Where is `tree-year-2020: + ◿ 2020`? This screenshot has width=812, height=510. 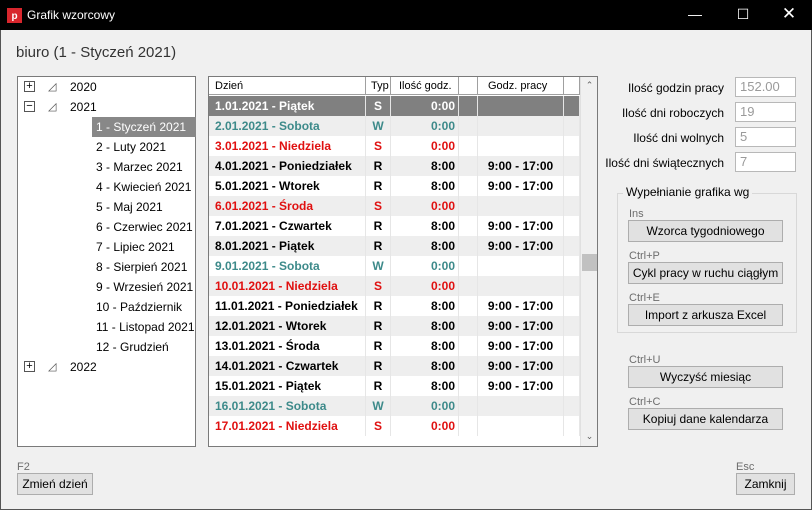
tree-year-2020: + ◿ 2020 is located at coordinates (106, 87).